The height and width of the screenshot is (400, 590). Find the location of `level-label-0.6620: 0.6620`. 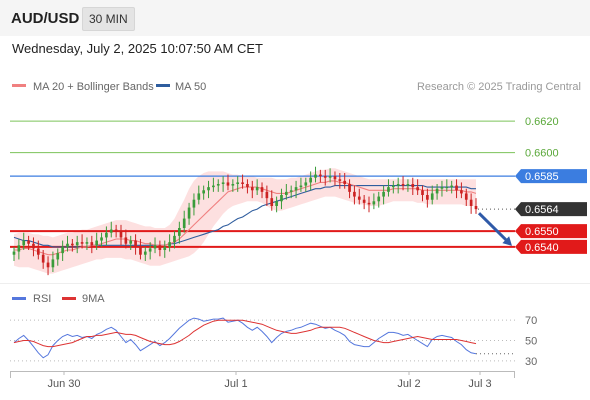

level-label-0.6620: 0.6620 is located at coordinates (542, 122).